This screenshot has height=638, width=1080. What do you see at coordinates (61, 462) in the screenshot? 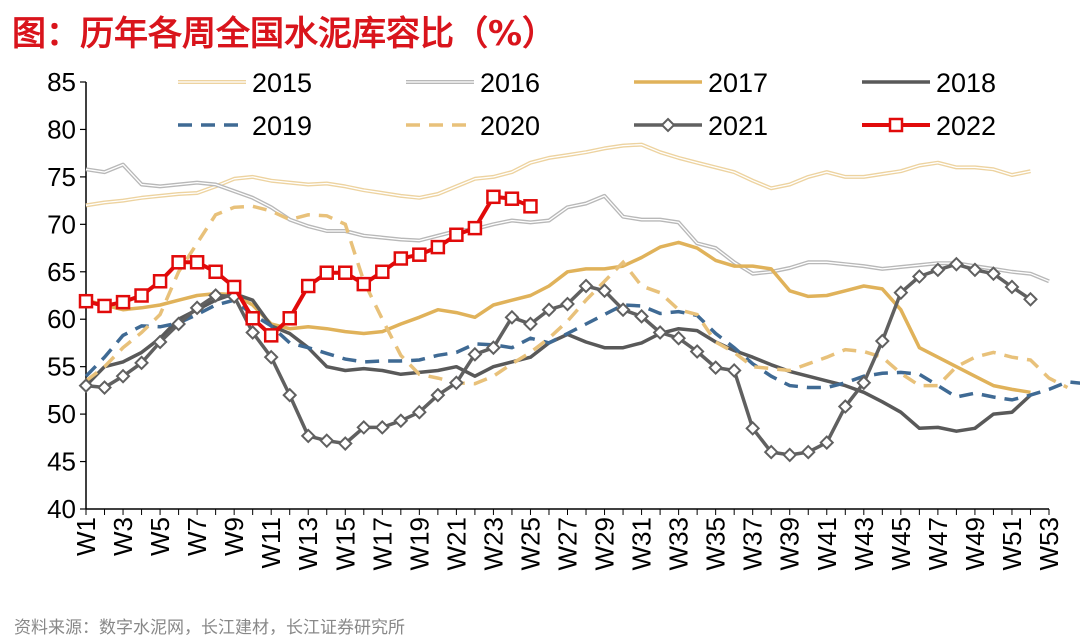
I see `y-tick-label: 45` at bounding box center [61, 462].